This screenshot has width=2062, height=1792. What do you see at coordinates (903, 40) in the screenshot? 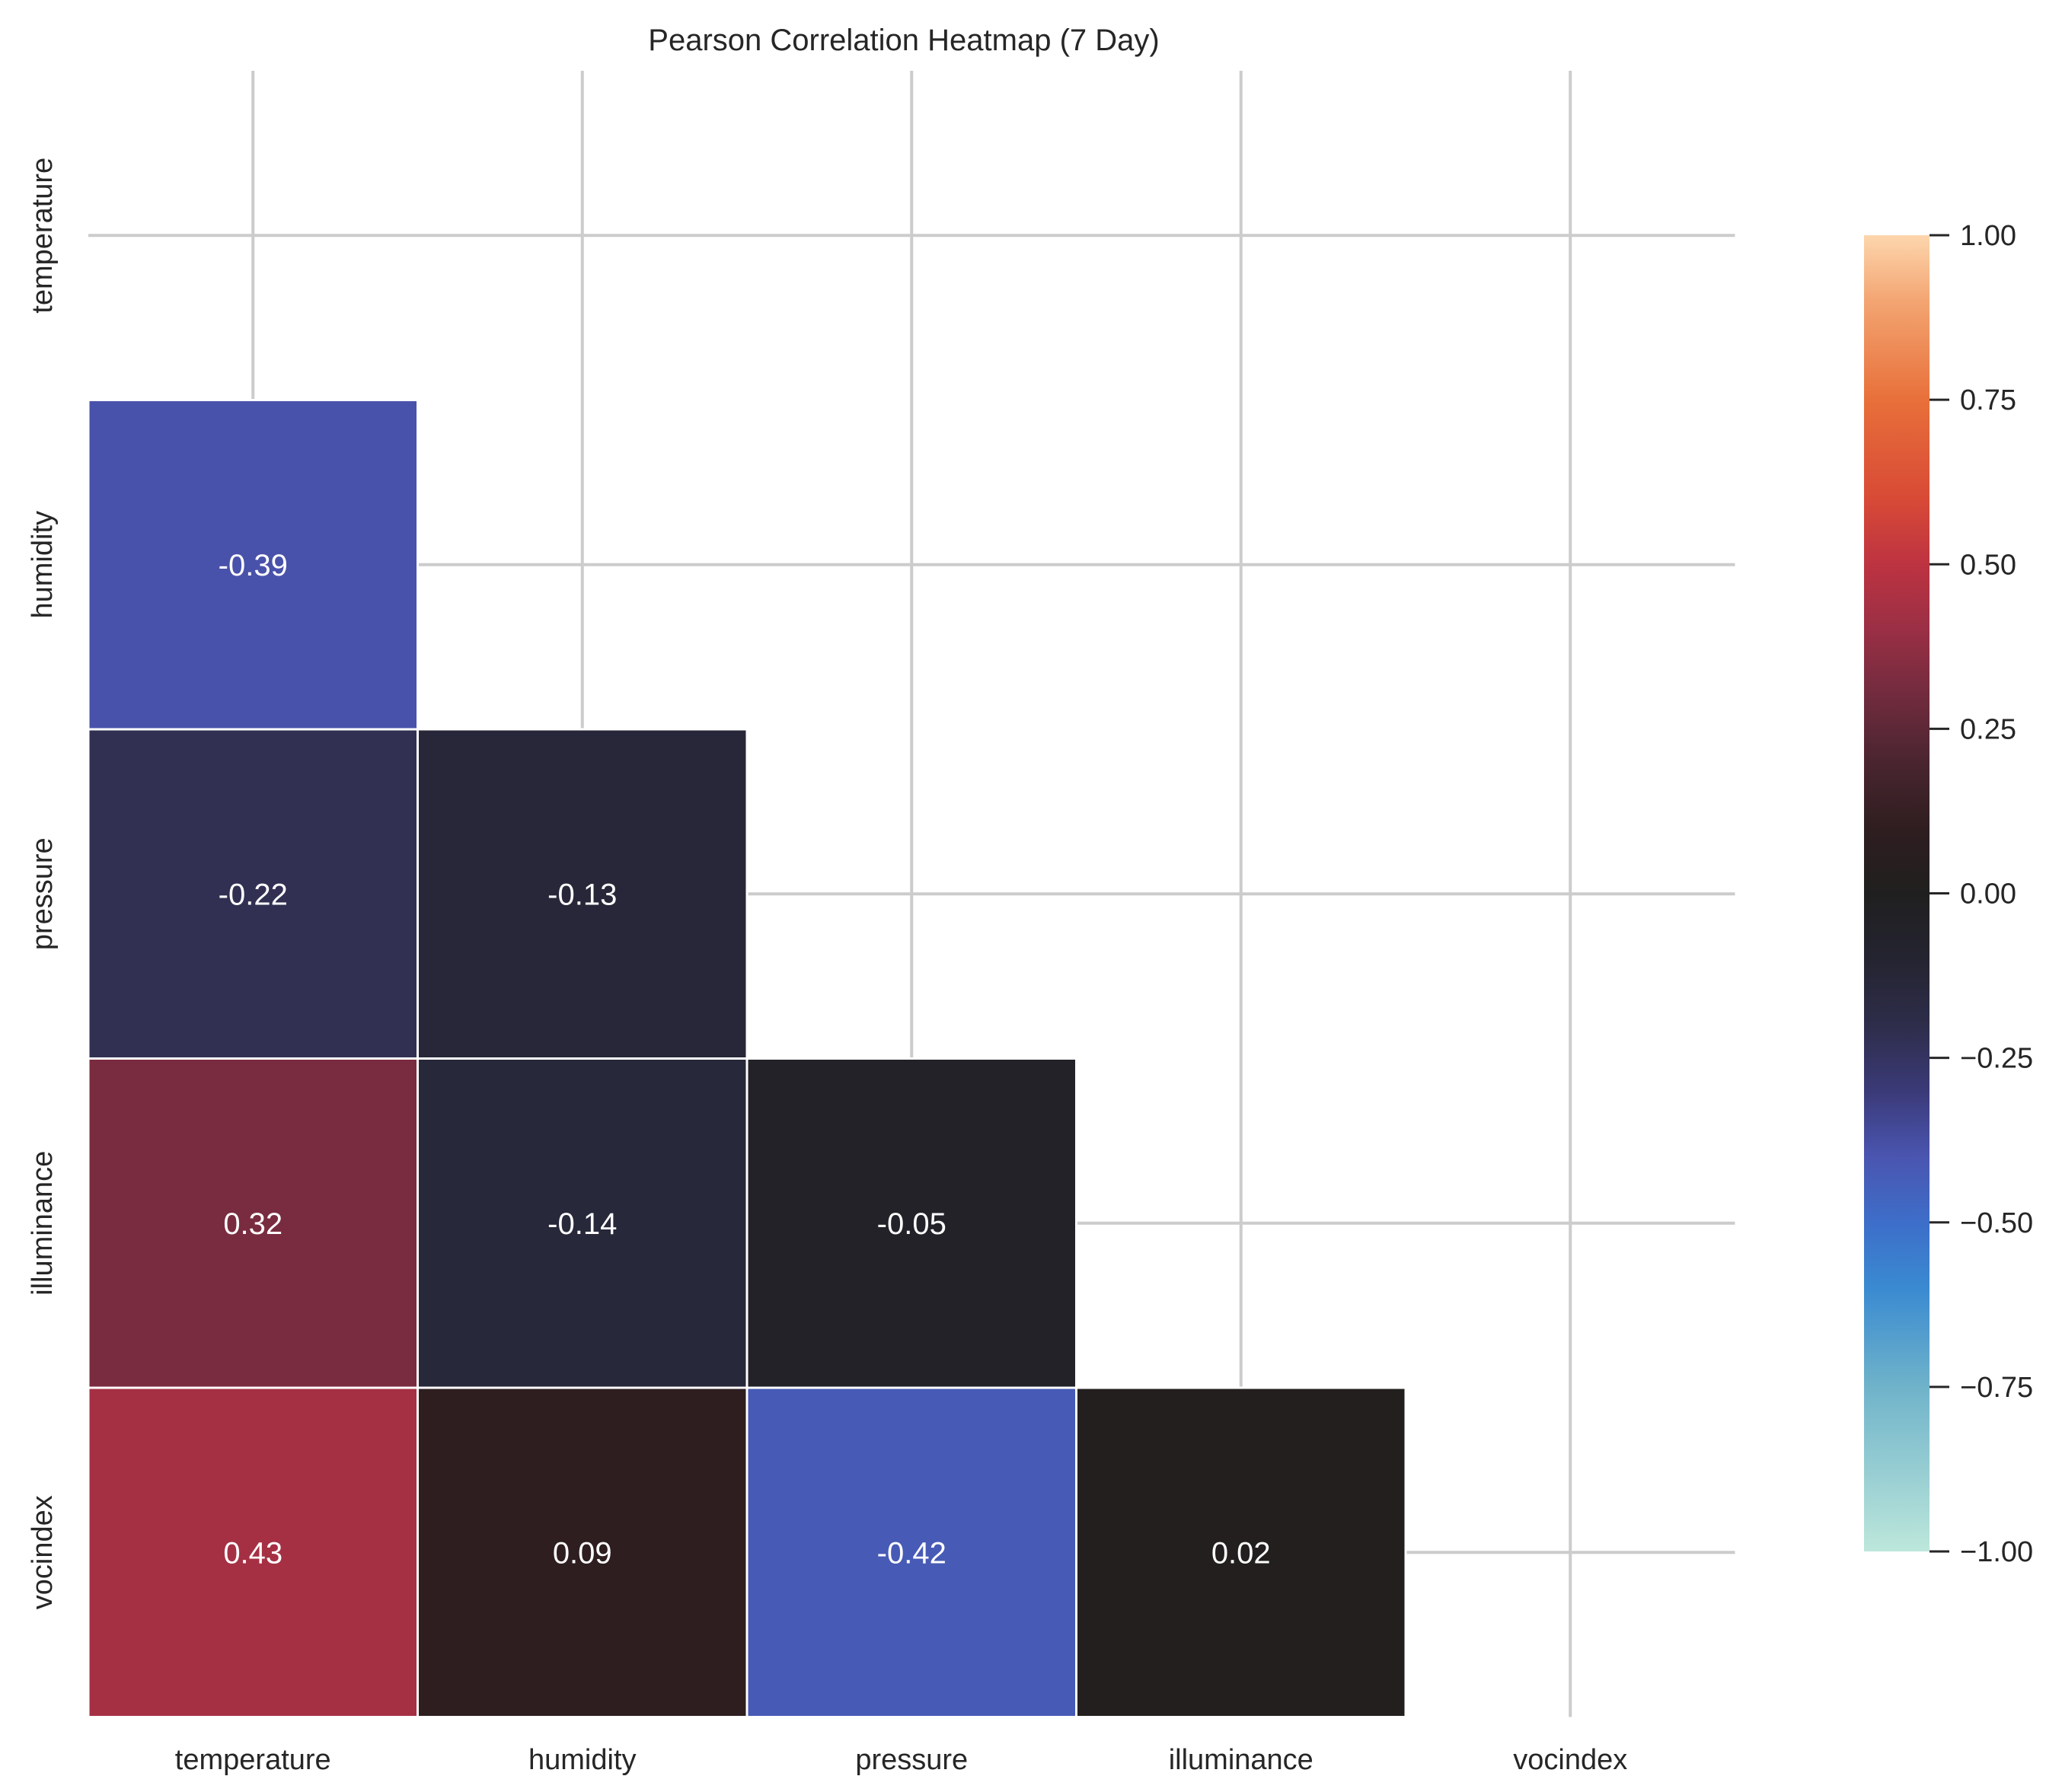
I see `chart-title: Pearson Correlation Heatmap (7 Day)` at bounding box center [903, 40].